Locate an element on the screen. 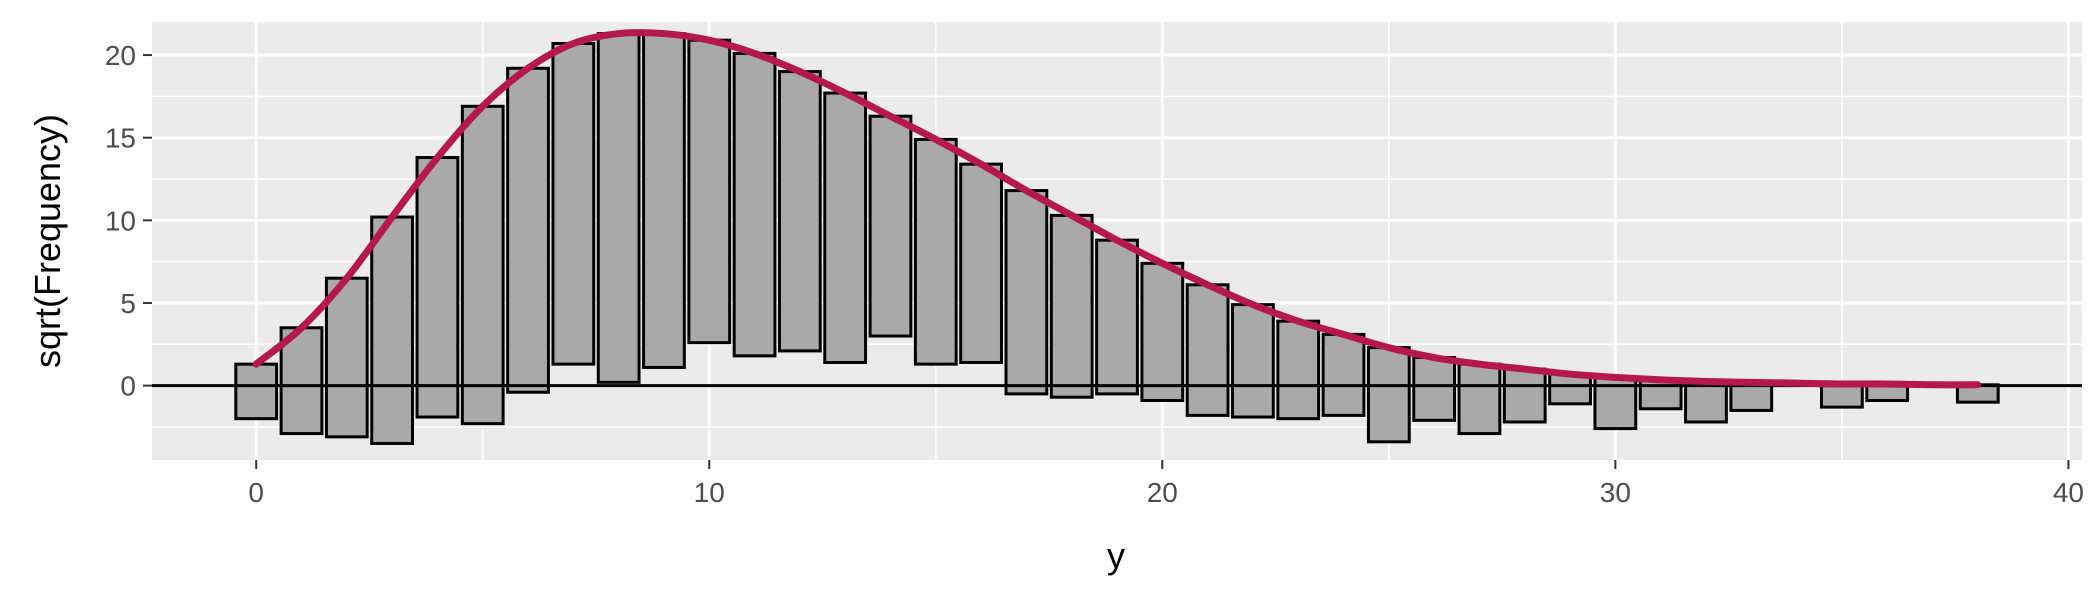 Image resolution: width=2100 pixels, height=600 pixels. y-tick-label: 10 is located at coordinates (120, 220).